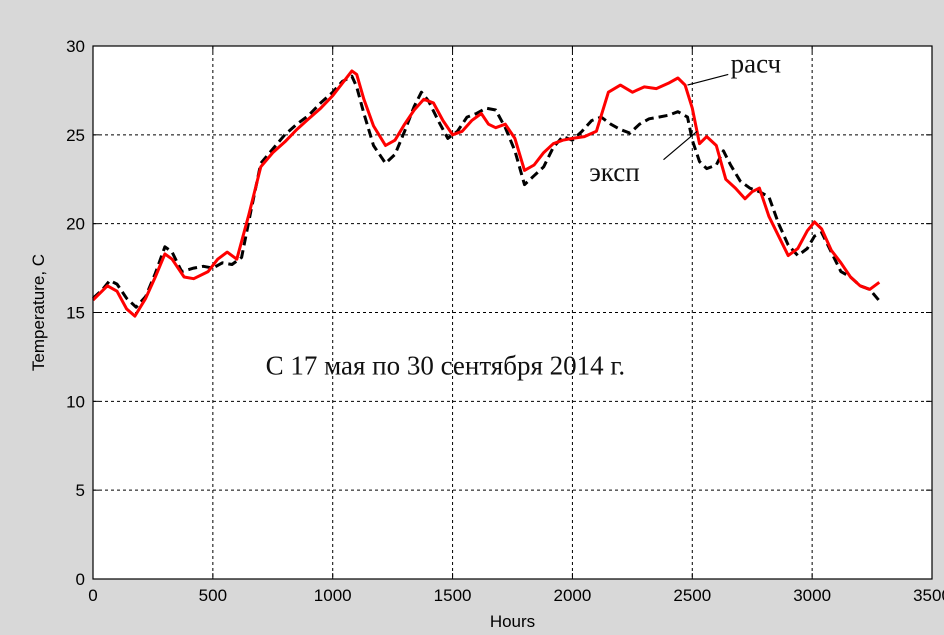 The height and width of the screenshot is (635, 944). Describe the element at coordinates (692, 595) in the screenshot. I see `x-tick-label: 2500` at that location.